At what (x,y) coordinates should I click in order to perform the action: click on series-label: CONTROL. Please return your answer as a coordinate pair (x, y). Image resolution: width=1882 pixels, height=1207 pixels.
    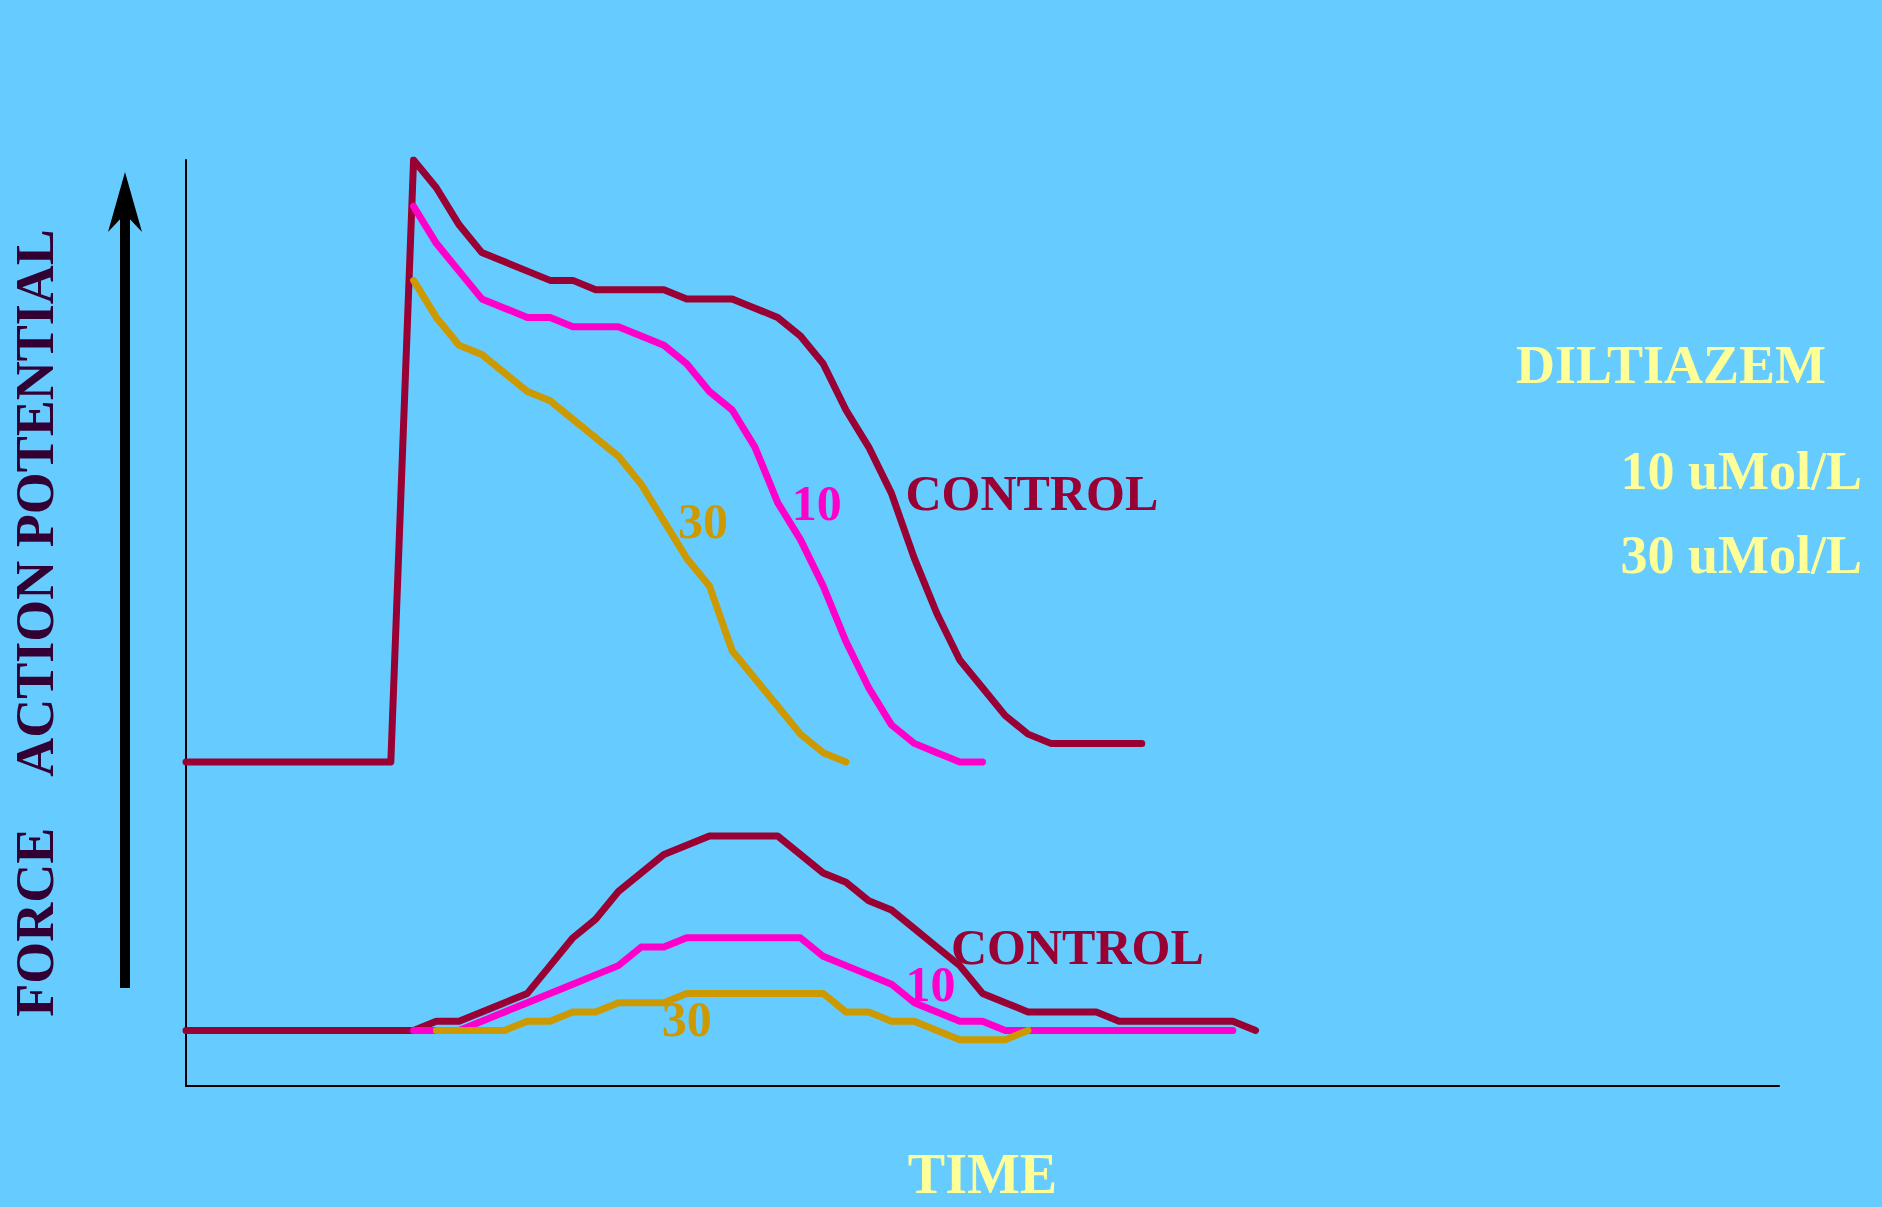
    Looking at the image, I should click on (1032, 493).